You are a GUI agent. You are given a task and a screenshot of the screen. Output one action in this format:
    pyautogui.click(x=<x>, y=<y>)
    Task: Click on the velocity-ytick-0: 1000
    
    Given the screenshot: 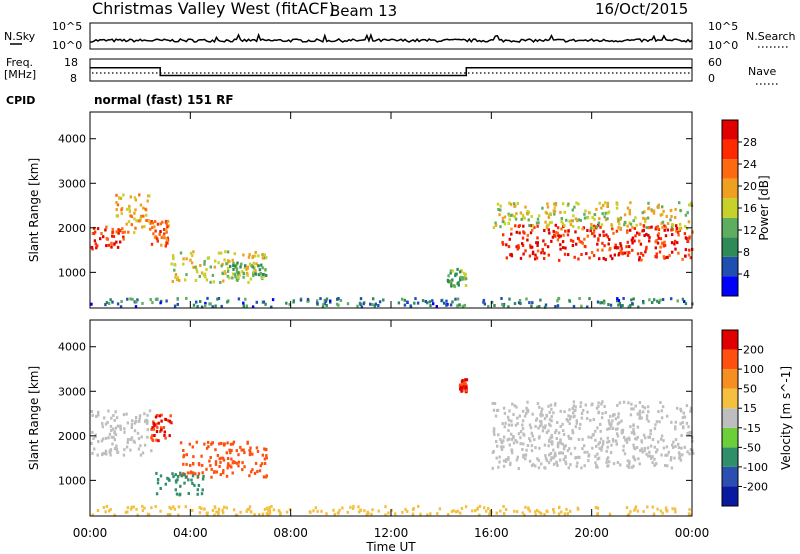 What is the action you would take?
    pyautogui.click(x=72, y=480)
    